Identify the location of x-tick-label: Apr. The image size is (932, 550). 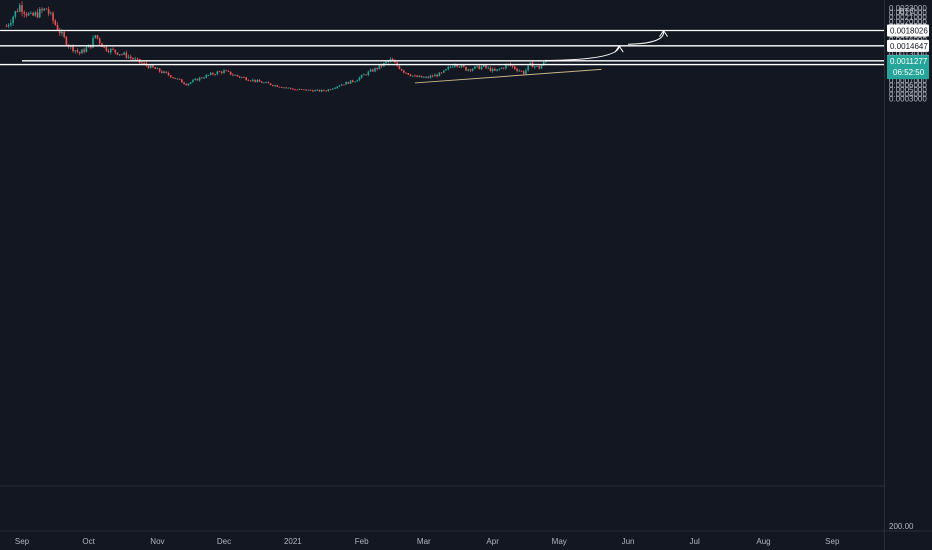
(492, 541).